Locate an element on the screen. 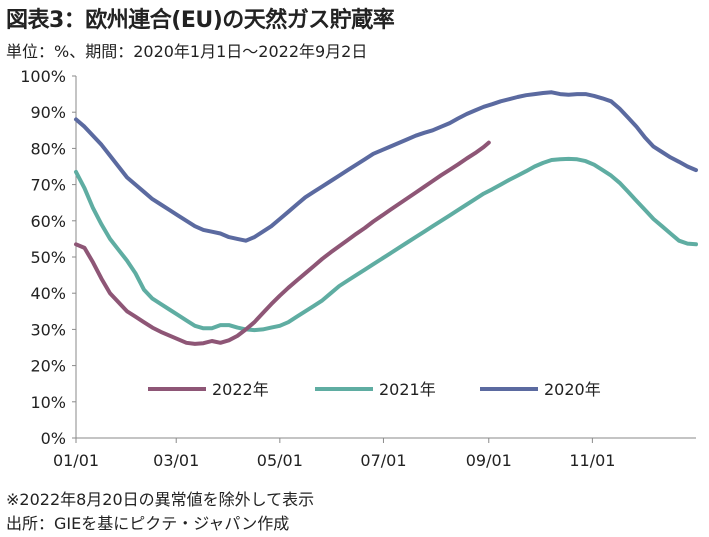  x-tick-label: 09/01 is located at coordinates (489, 460).